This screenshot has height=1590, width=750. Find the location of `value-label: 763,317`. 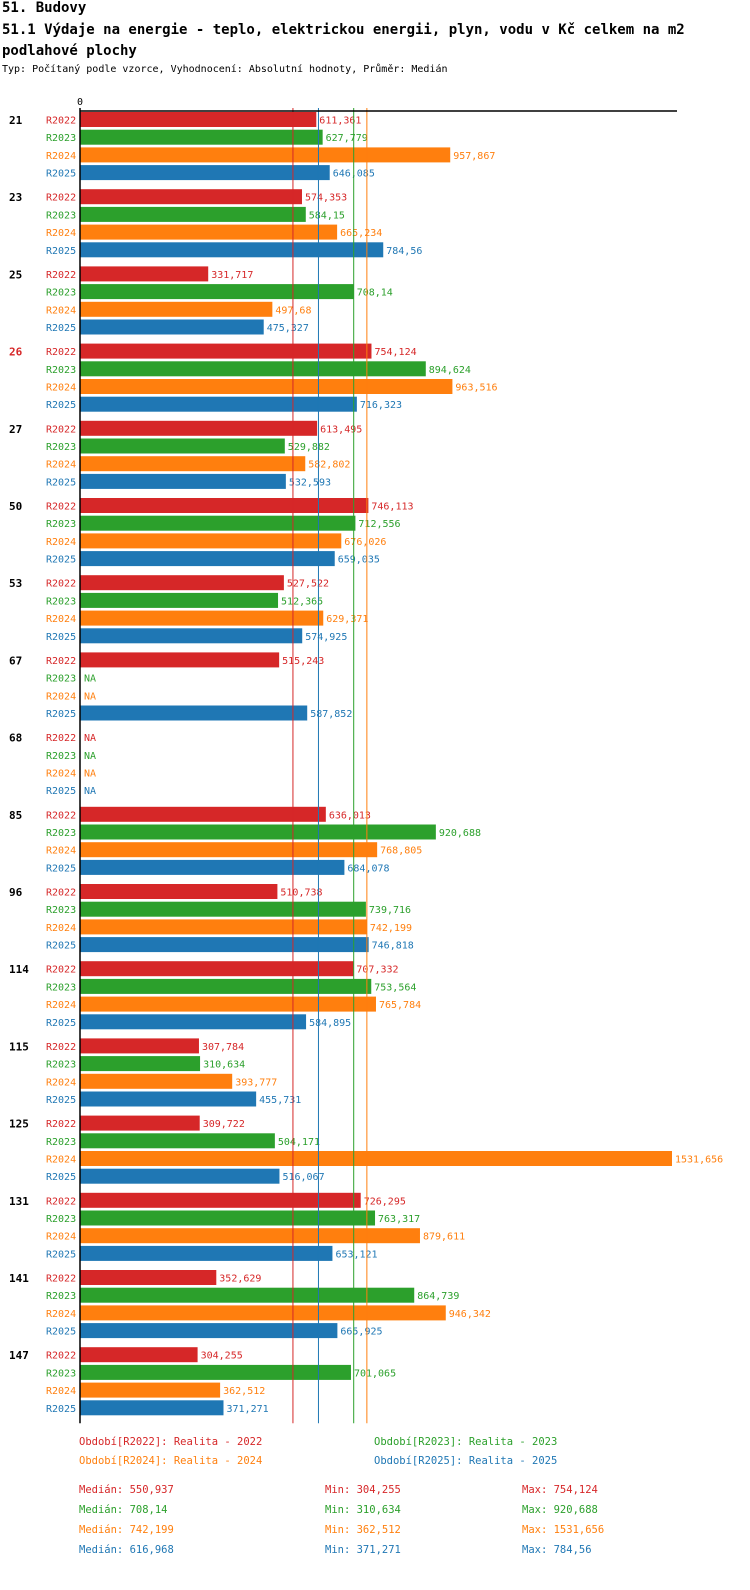

value-label: 763,317 is located at coordinates (399, 1219).